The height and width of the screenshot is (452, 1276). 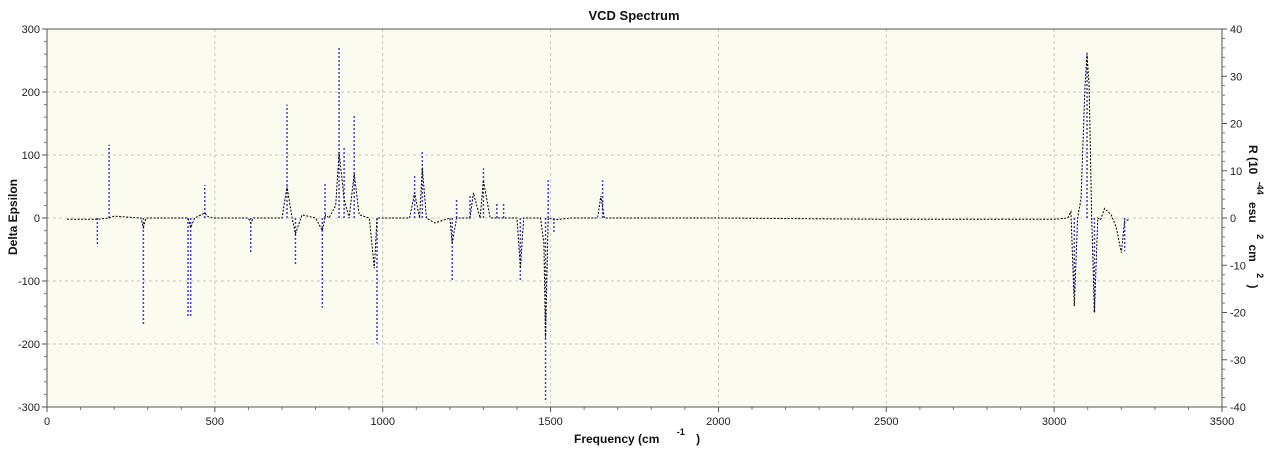 I want to click on y2-title-sup1: -44, so click(x=1260, y=188).